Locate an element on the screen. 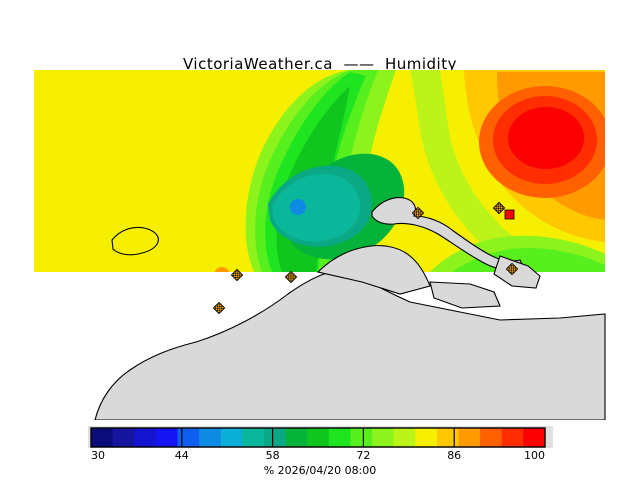  colorbar-bands is located at coordinates (318, 437).